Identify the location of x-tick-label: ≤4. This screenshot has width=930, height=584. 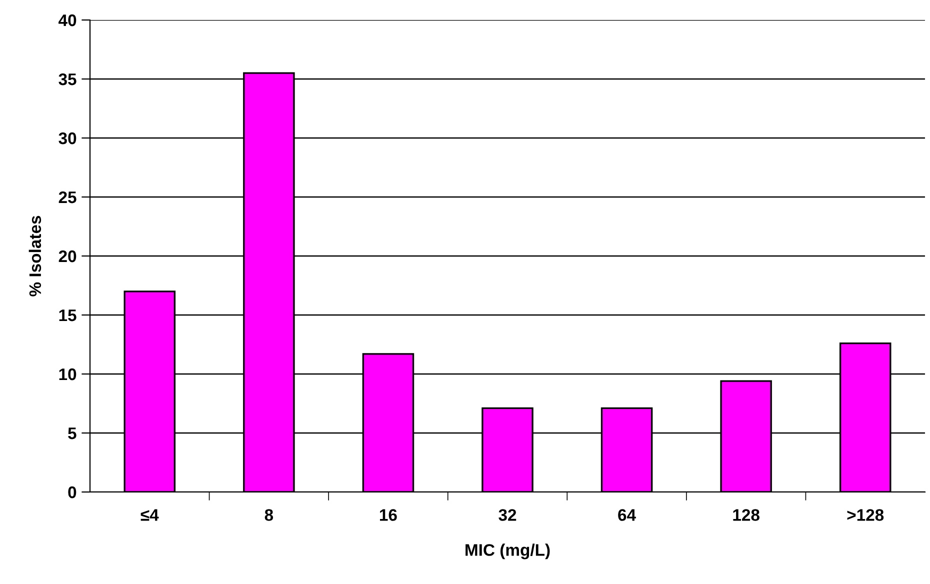
(149, 515).